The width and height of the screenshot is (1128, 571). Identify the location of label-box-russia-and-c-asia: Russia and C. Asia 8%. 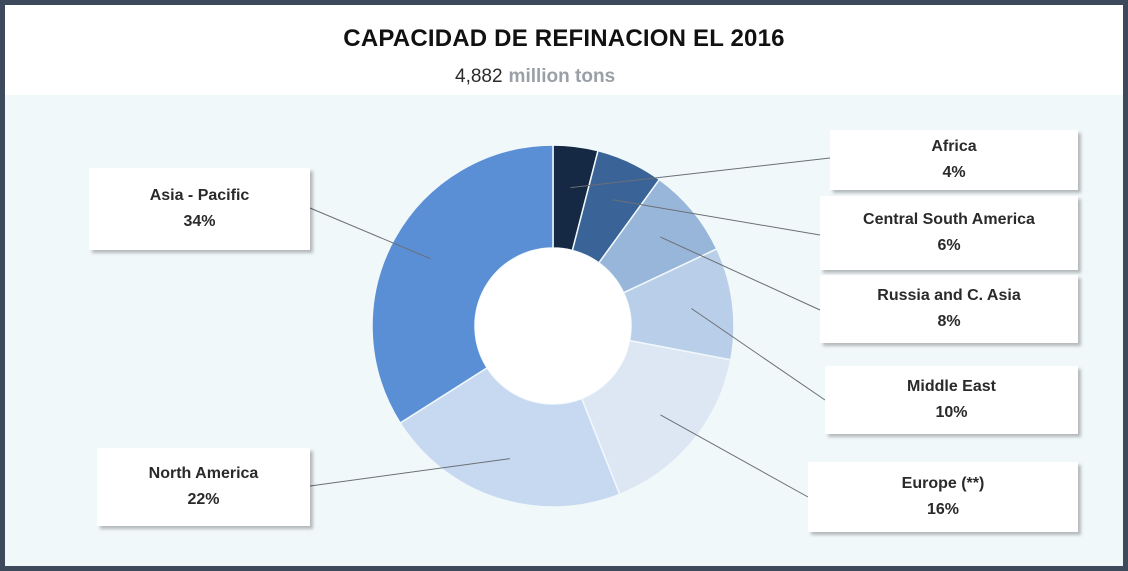
(949, 309).